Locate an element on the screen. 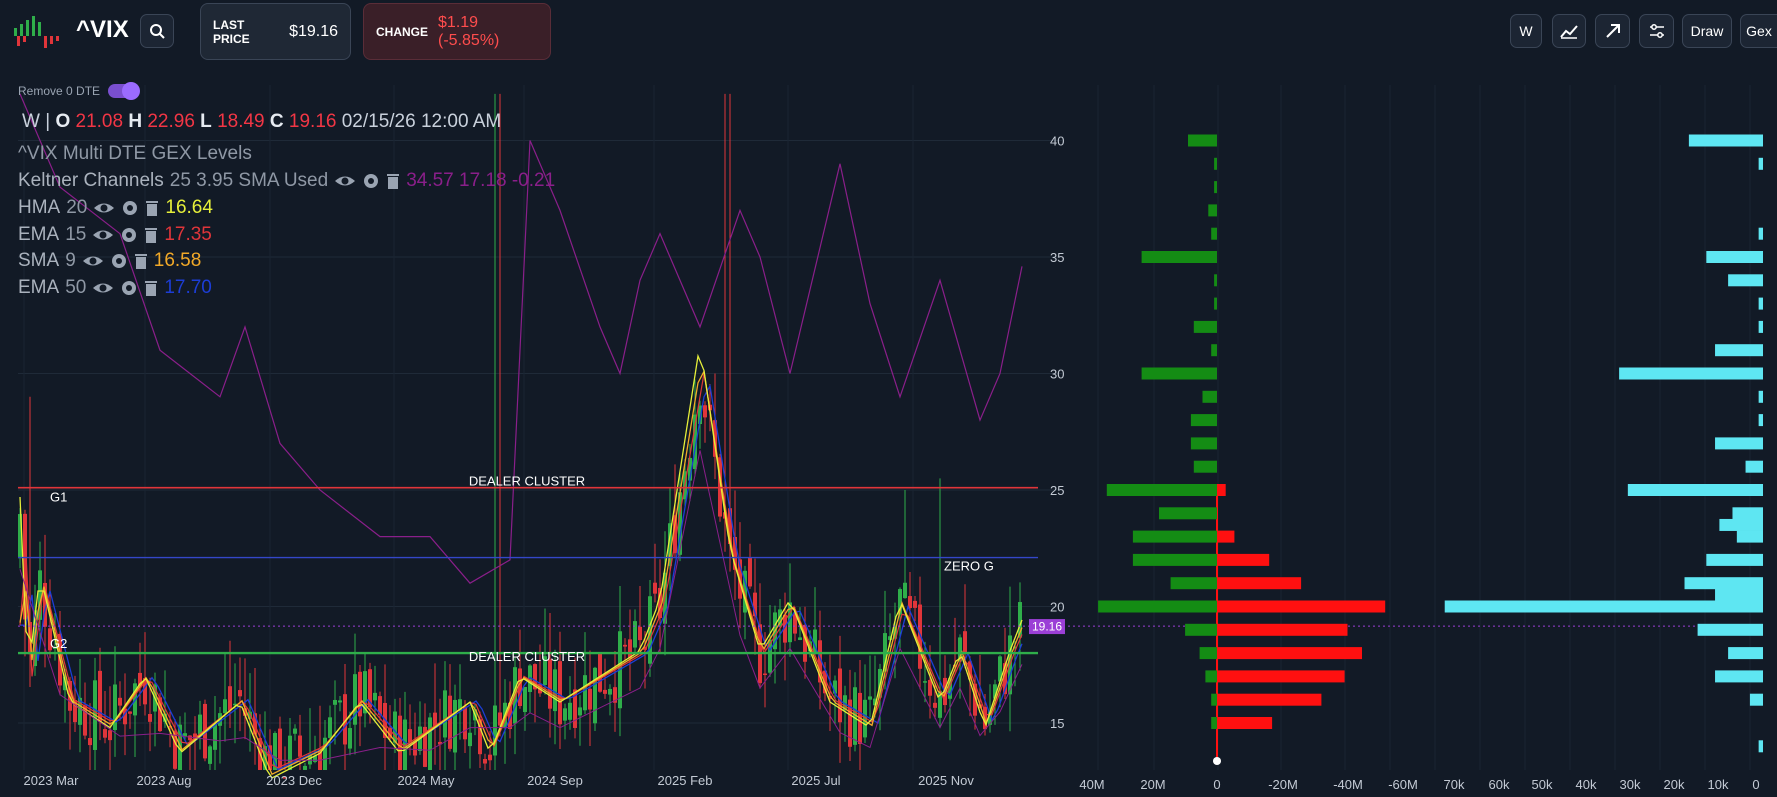 Image resolution: width=1777 pixels, height=797 pixels. price-tag is located at coordinates (1047, 627).